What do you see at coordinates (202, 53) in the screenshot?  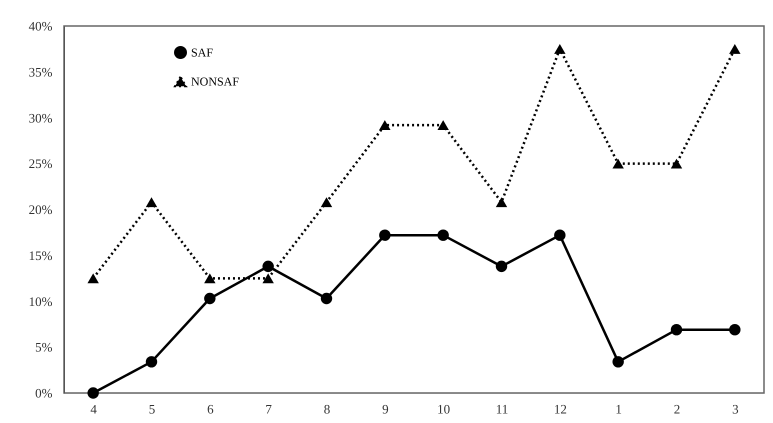 I see `legend-label: SAF` at bounding box center [202, 53].